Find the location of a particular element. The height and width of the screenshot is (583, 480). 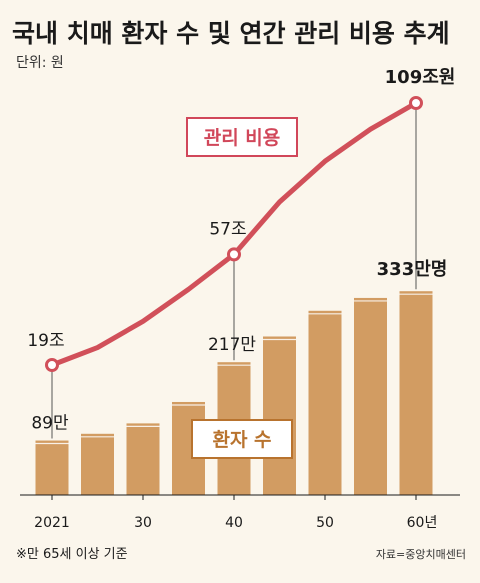

patient-label-2060: 333만명 is located at coordinates (412, 269).